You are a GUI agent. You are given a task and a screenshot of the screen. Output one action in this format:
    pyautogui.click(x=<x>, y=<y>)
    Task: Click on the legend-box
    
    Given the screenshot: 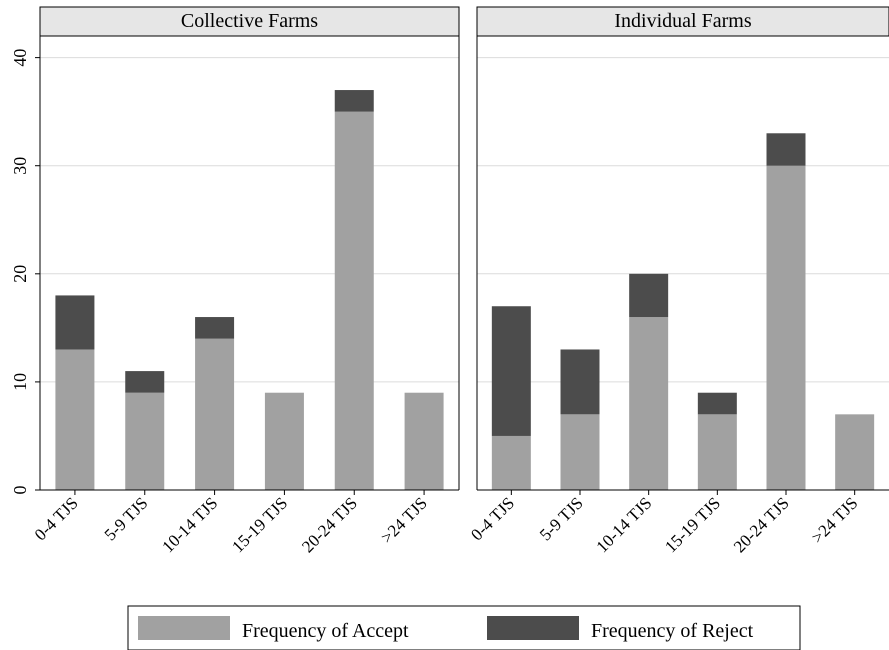 What is the action you would take?
    pyautogui.click(x=464, y=627)
    